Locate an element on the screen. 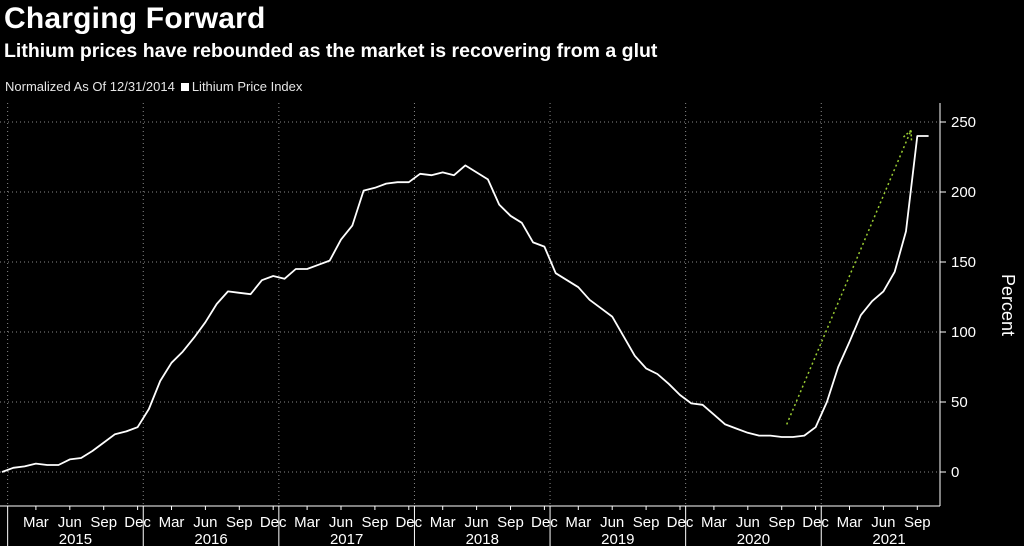 The width and height of the screenshot is (1024, 546). year-label: 2015 is located at coordinates (75, 538).